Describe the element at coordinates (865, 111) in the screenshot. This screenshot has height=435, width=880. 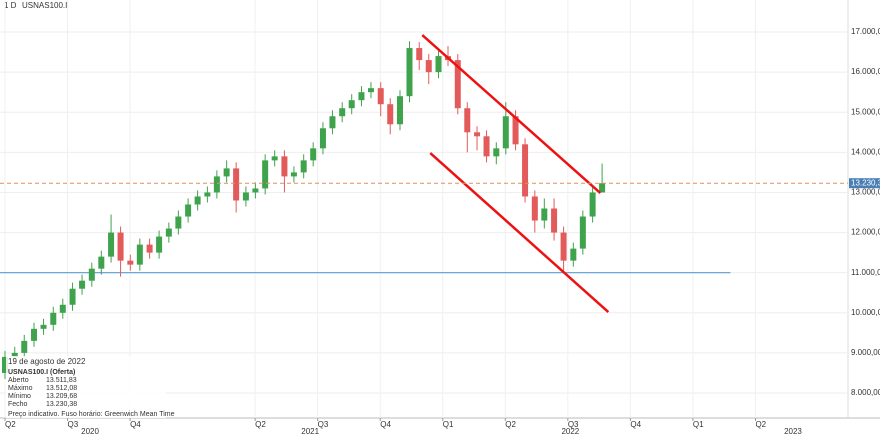
I see `y-tick-label: 15.000,00` at that location.